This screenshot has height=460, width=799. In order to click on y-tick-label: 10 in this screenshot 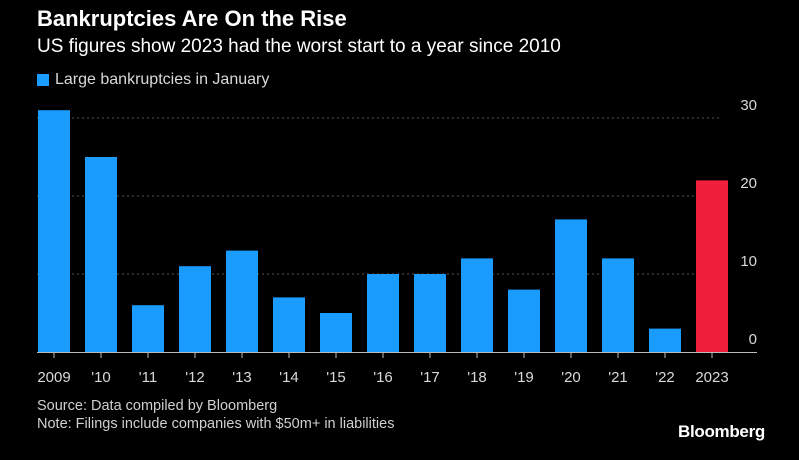, I will do `click(748, 261)`.